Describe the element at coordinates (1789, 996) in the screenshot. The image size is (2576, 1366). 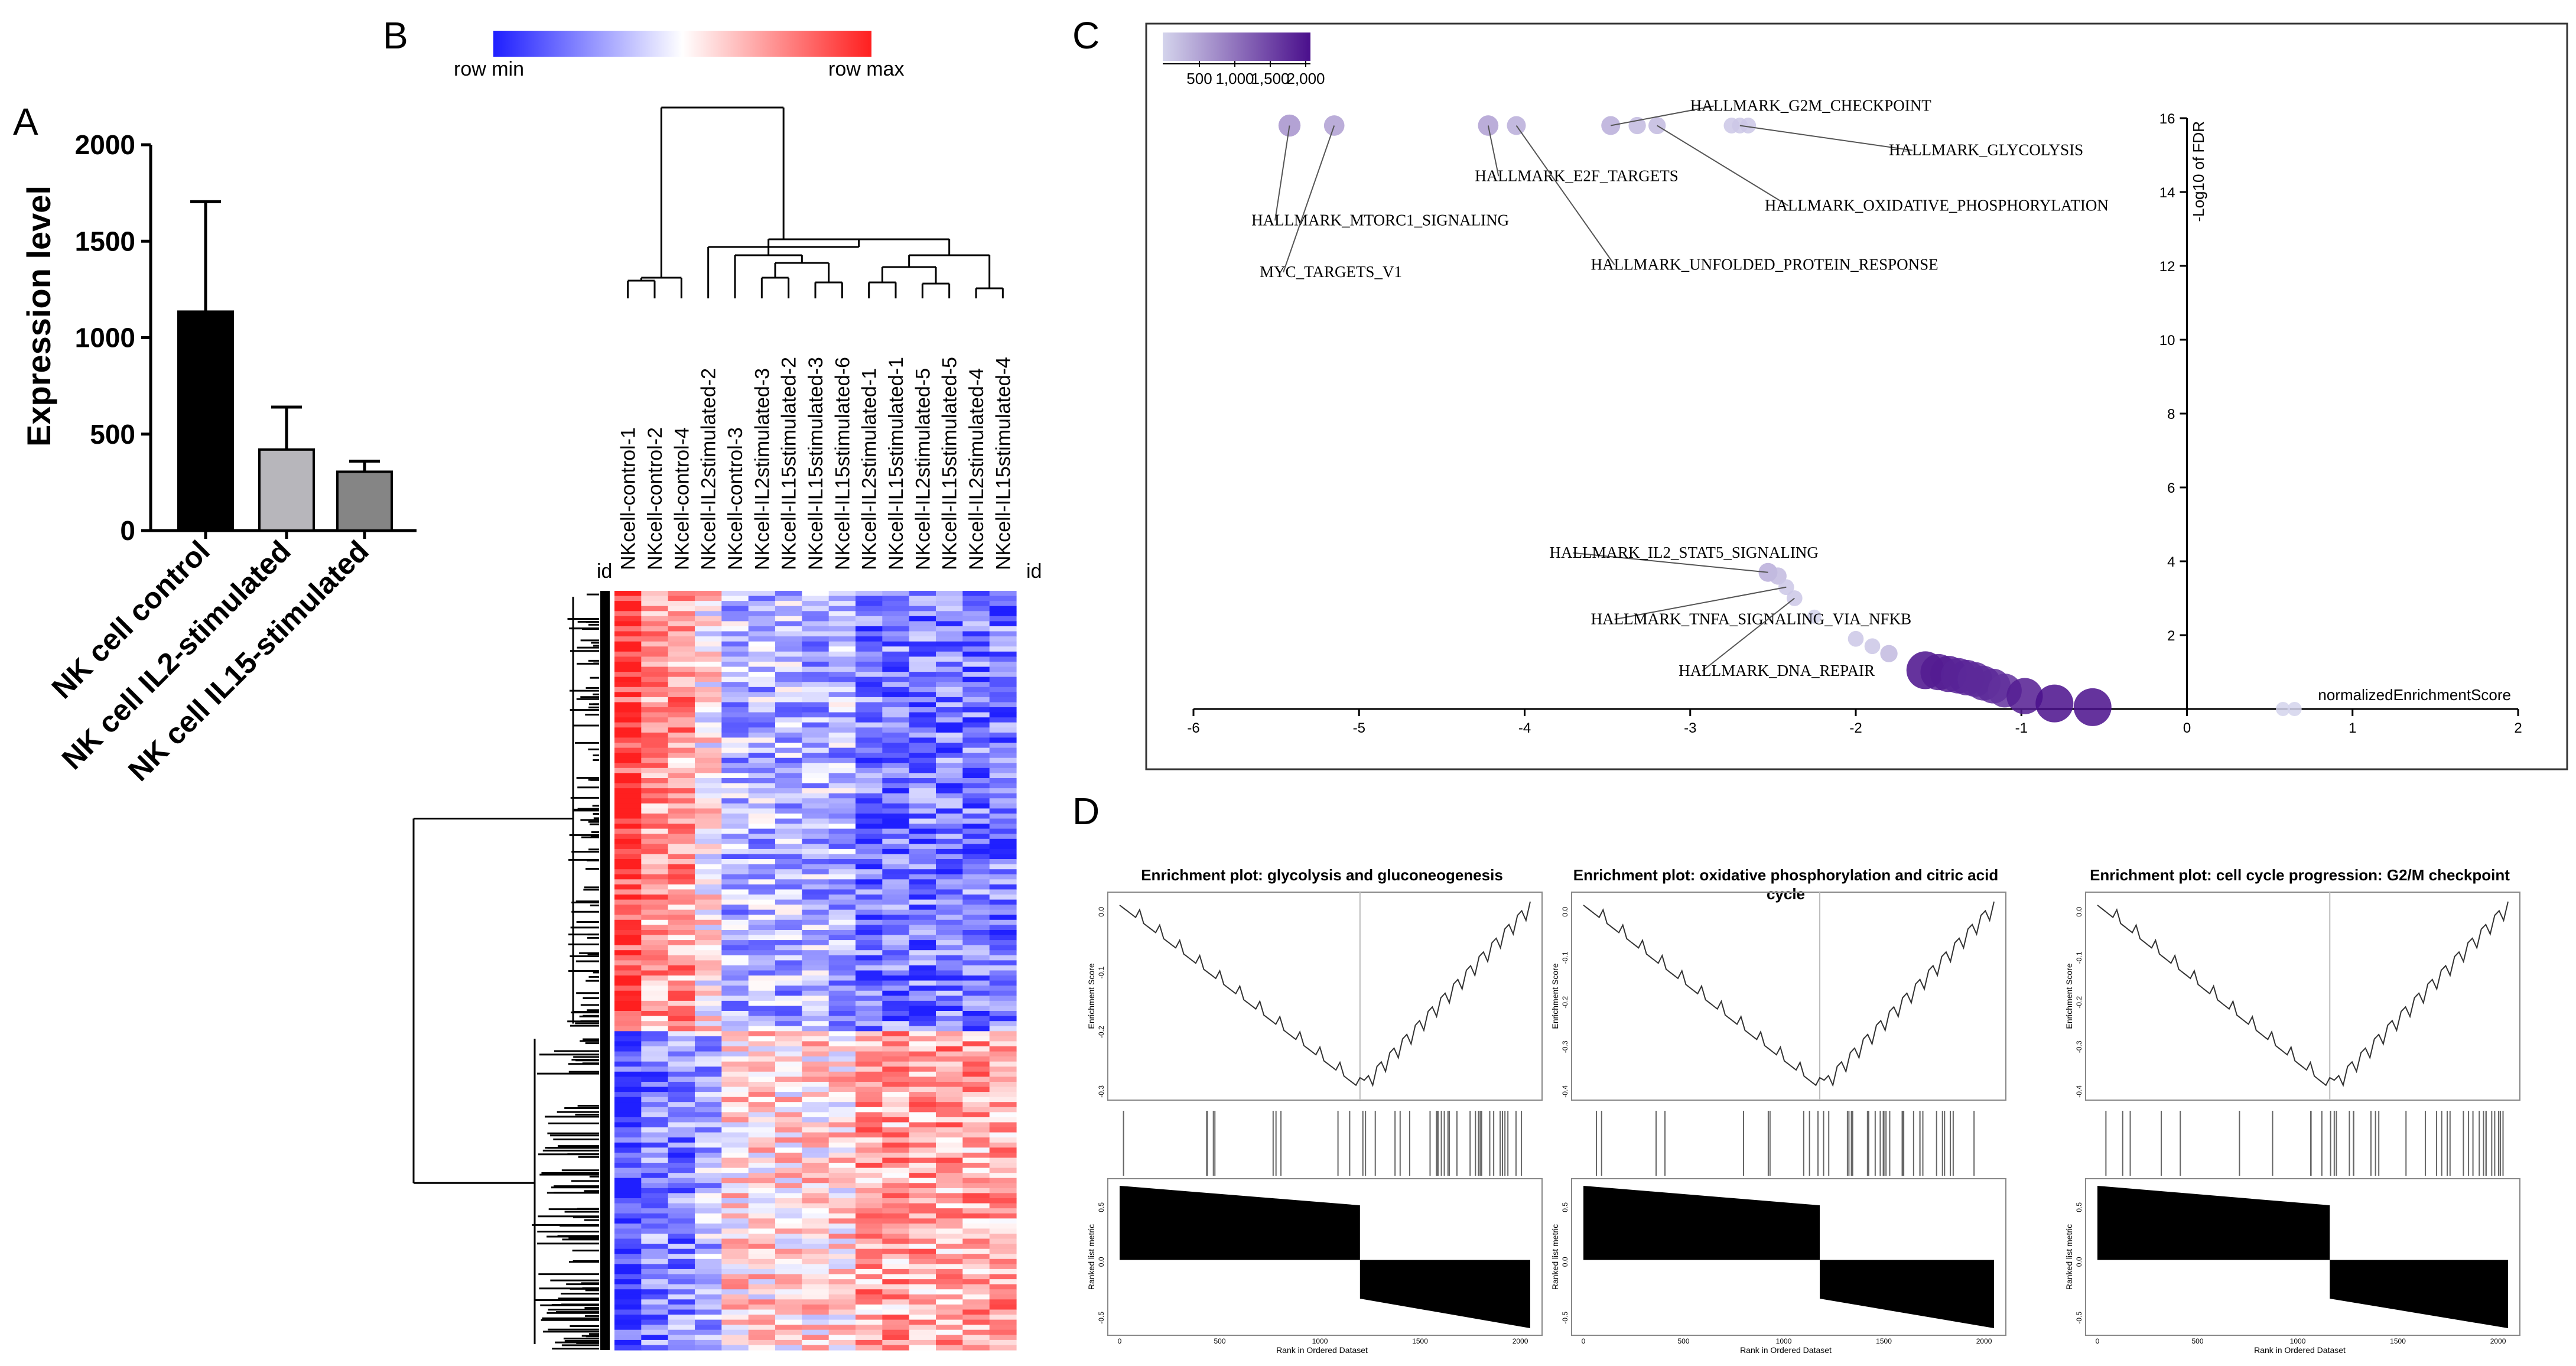
I see `gsea-es-frame` at that location.